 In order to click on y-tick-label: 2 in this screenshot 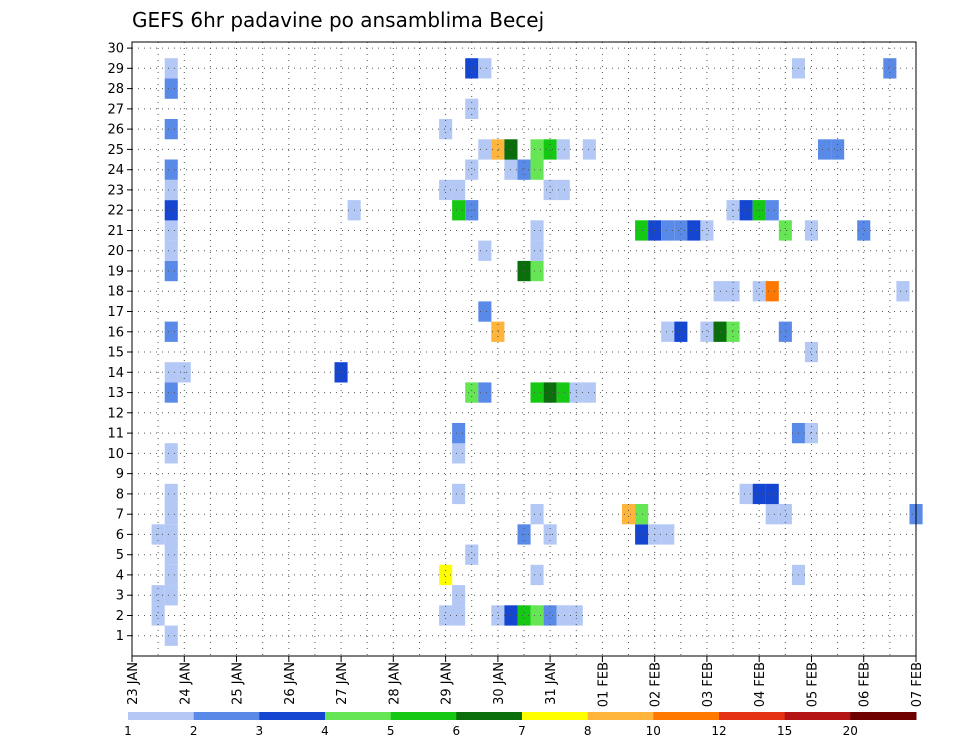, I will do `click(120, 616)`.